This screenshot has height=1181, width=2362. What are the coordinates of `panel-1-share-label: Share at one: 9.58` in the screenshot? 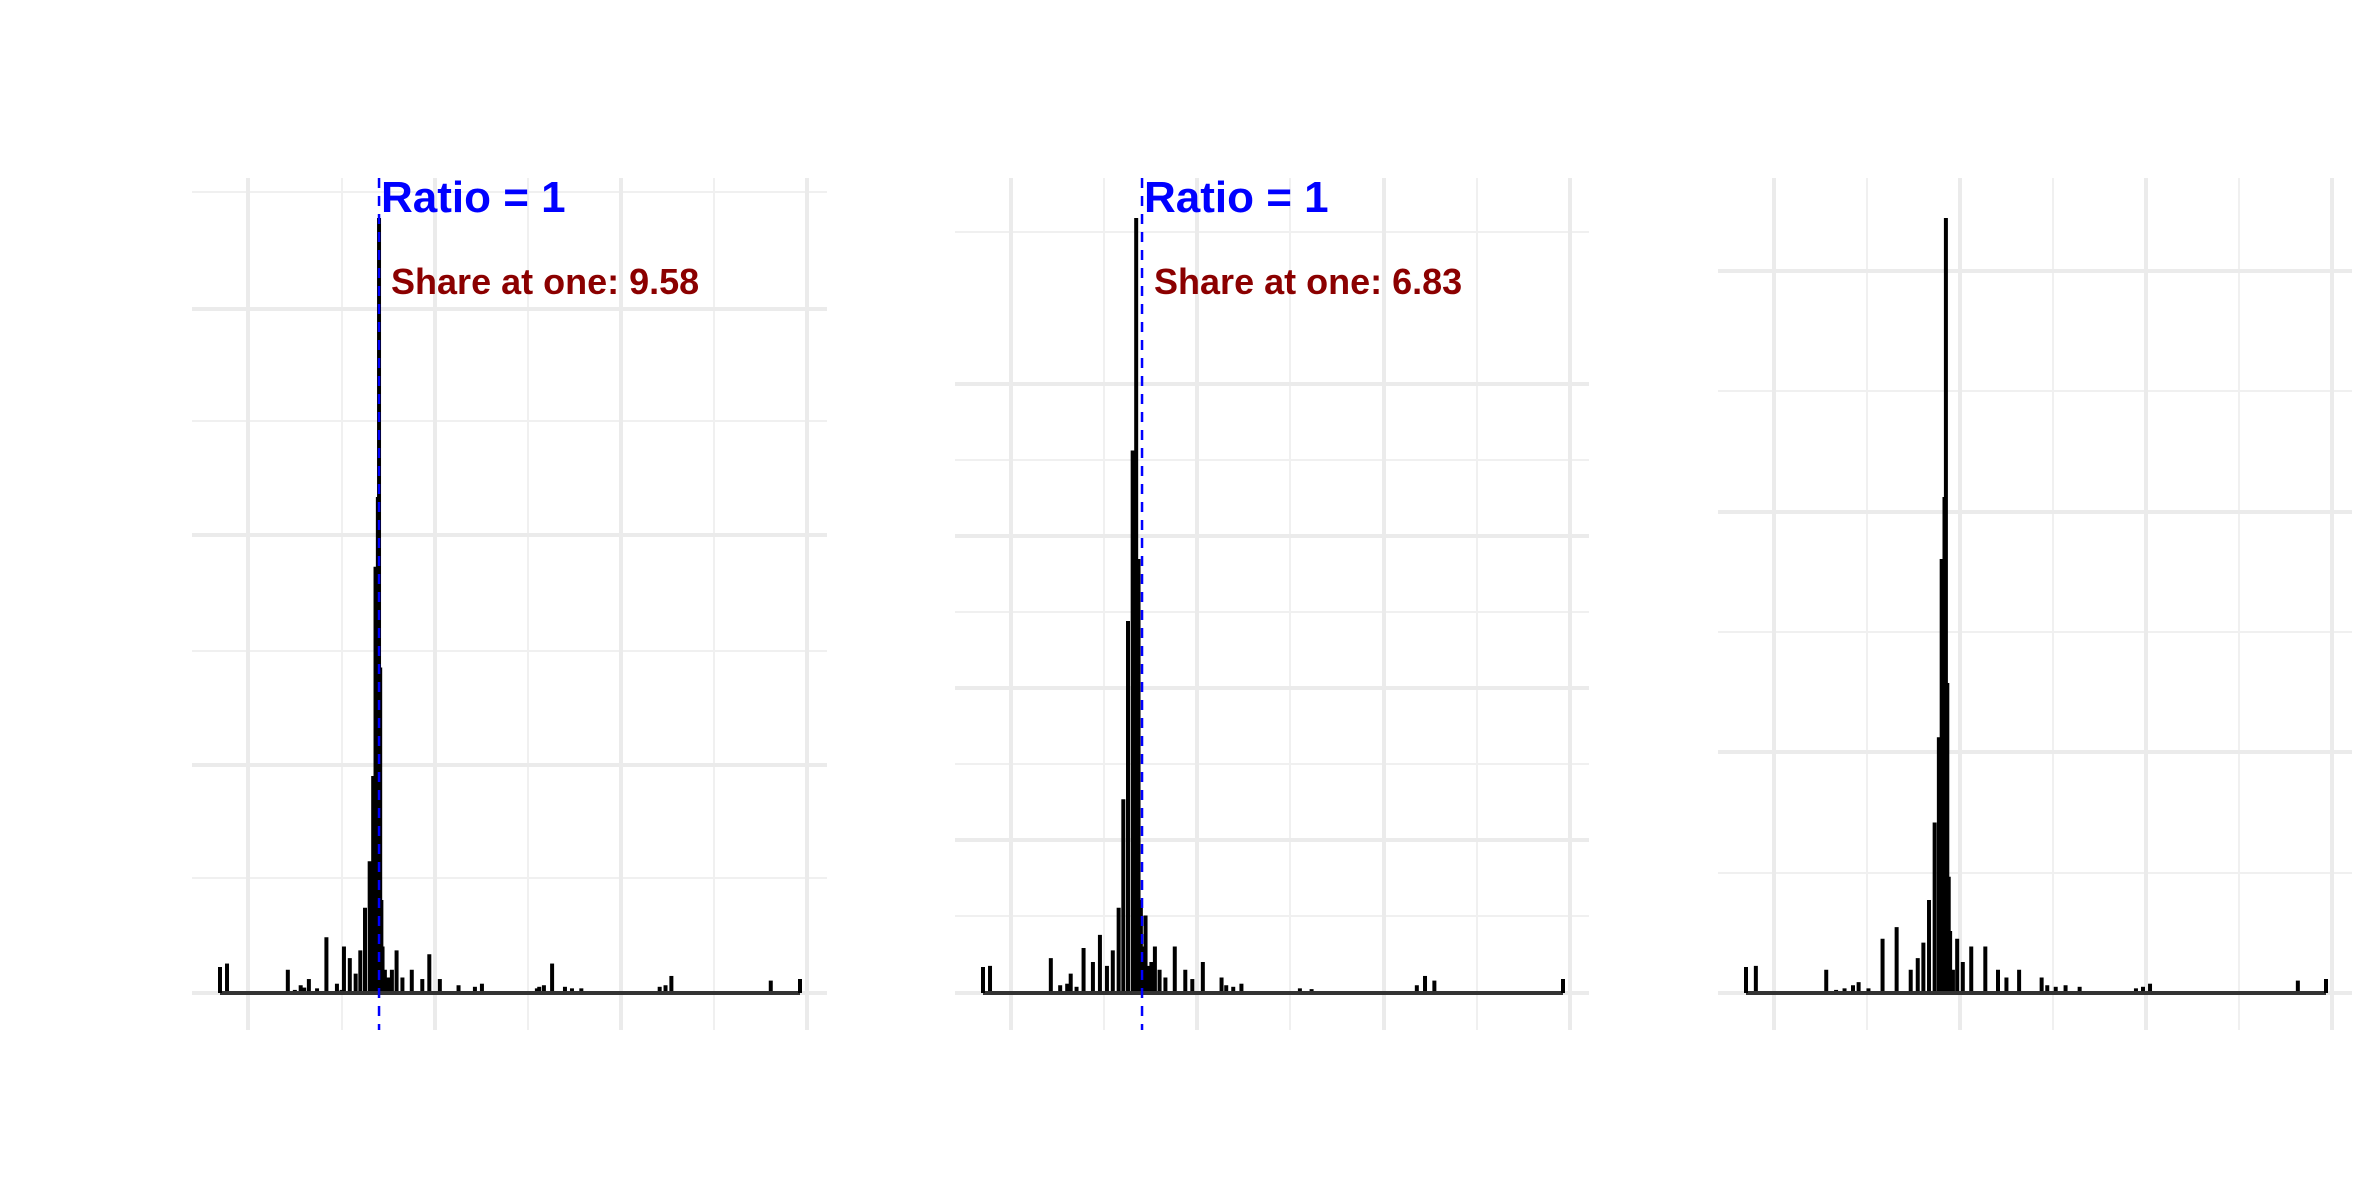 It's located at (545, 281).